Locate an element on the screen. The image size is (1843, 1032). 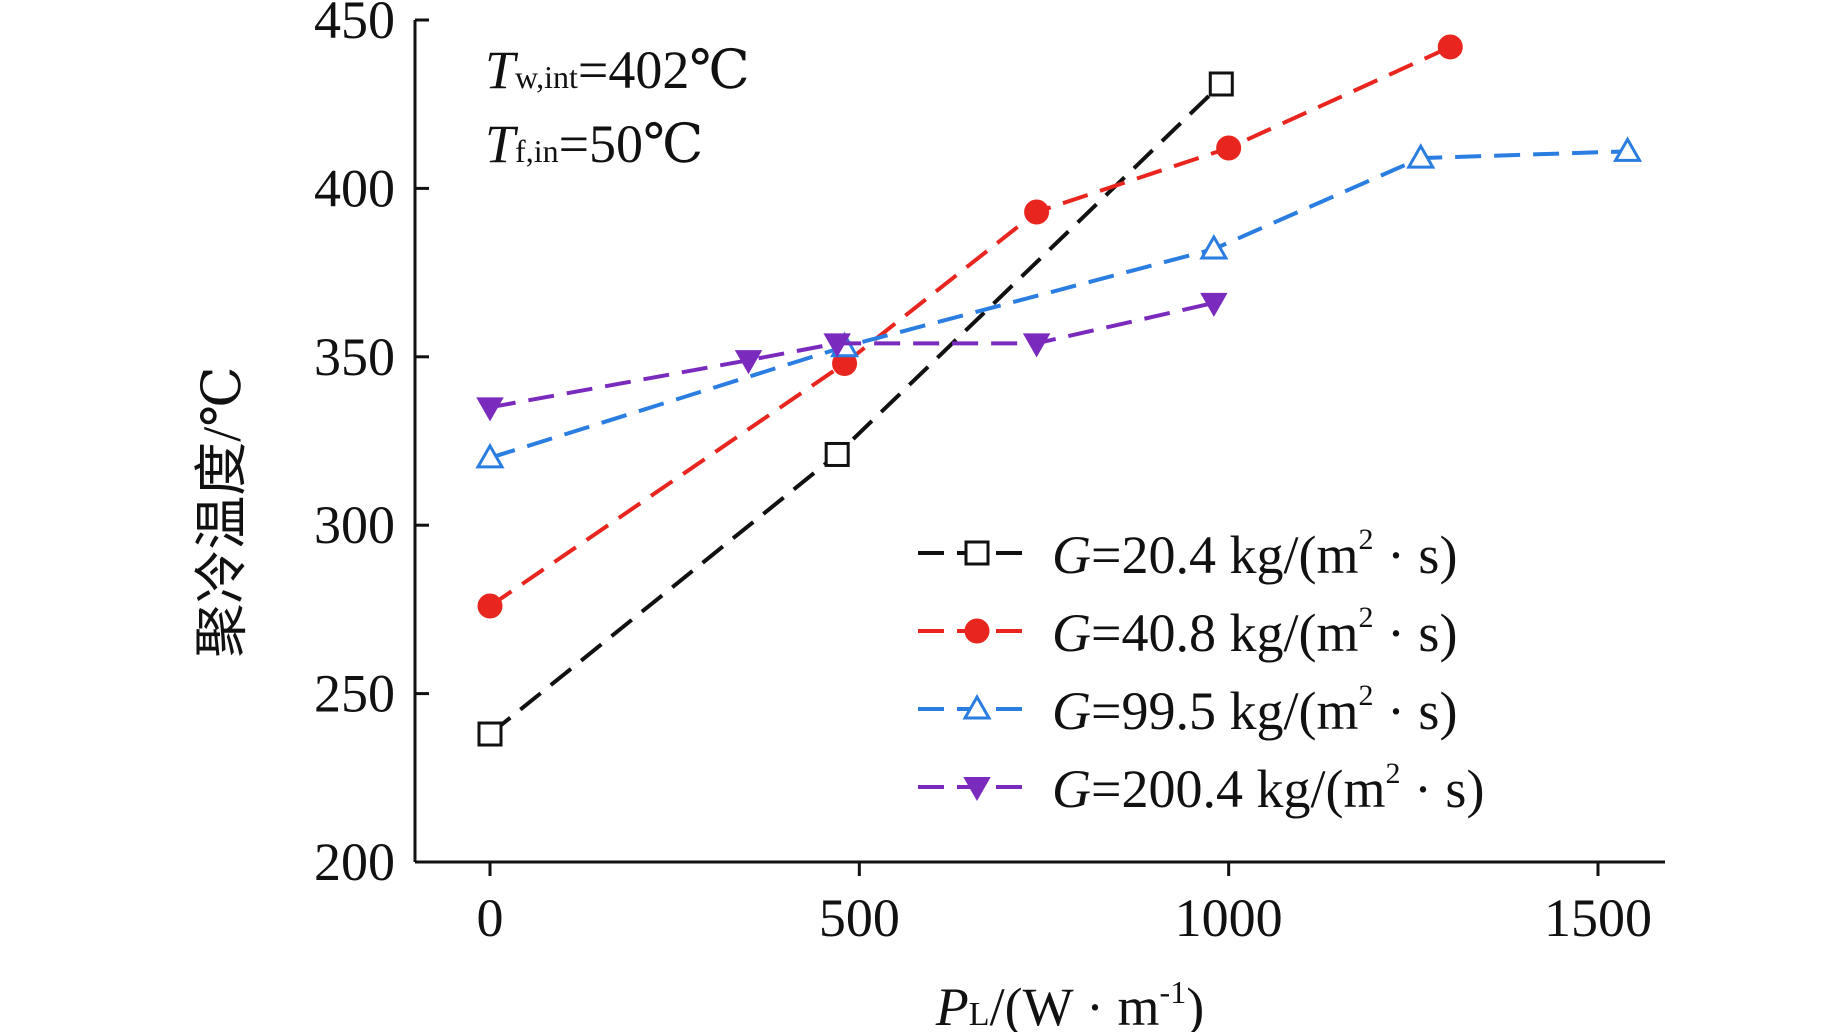
annotation-wall-temperature: Tw,int=402℃ is located at coordinates (617, 70).